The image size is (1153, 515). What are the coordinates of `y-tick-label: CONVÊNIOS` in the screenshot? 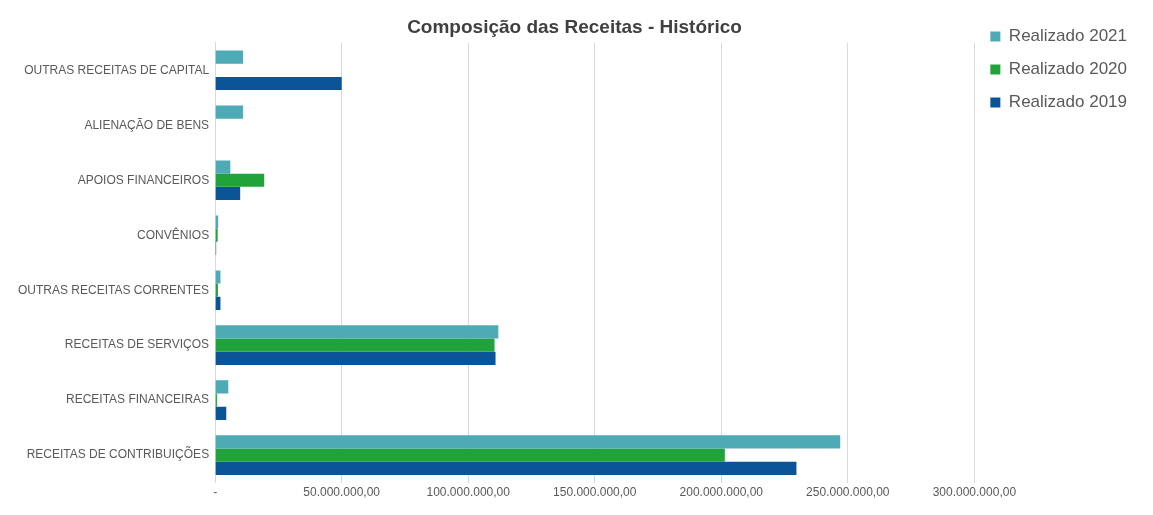 It's located at (173, 234).